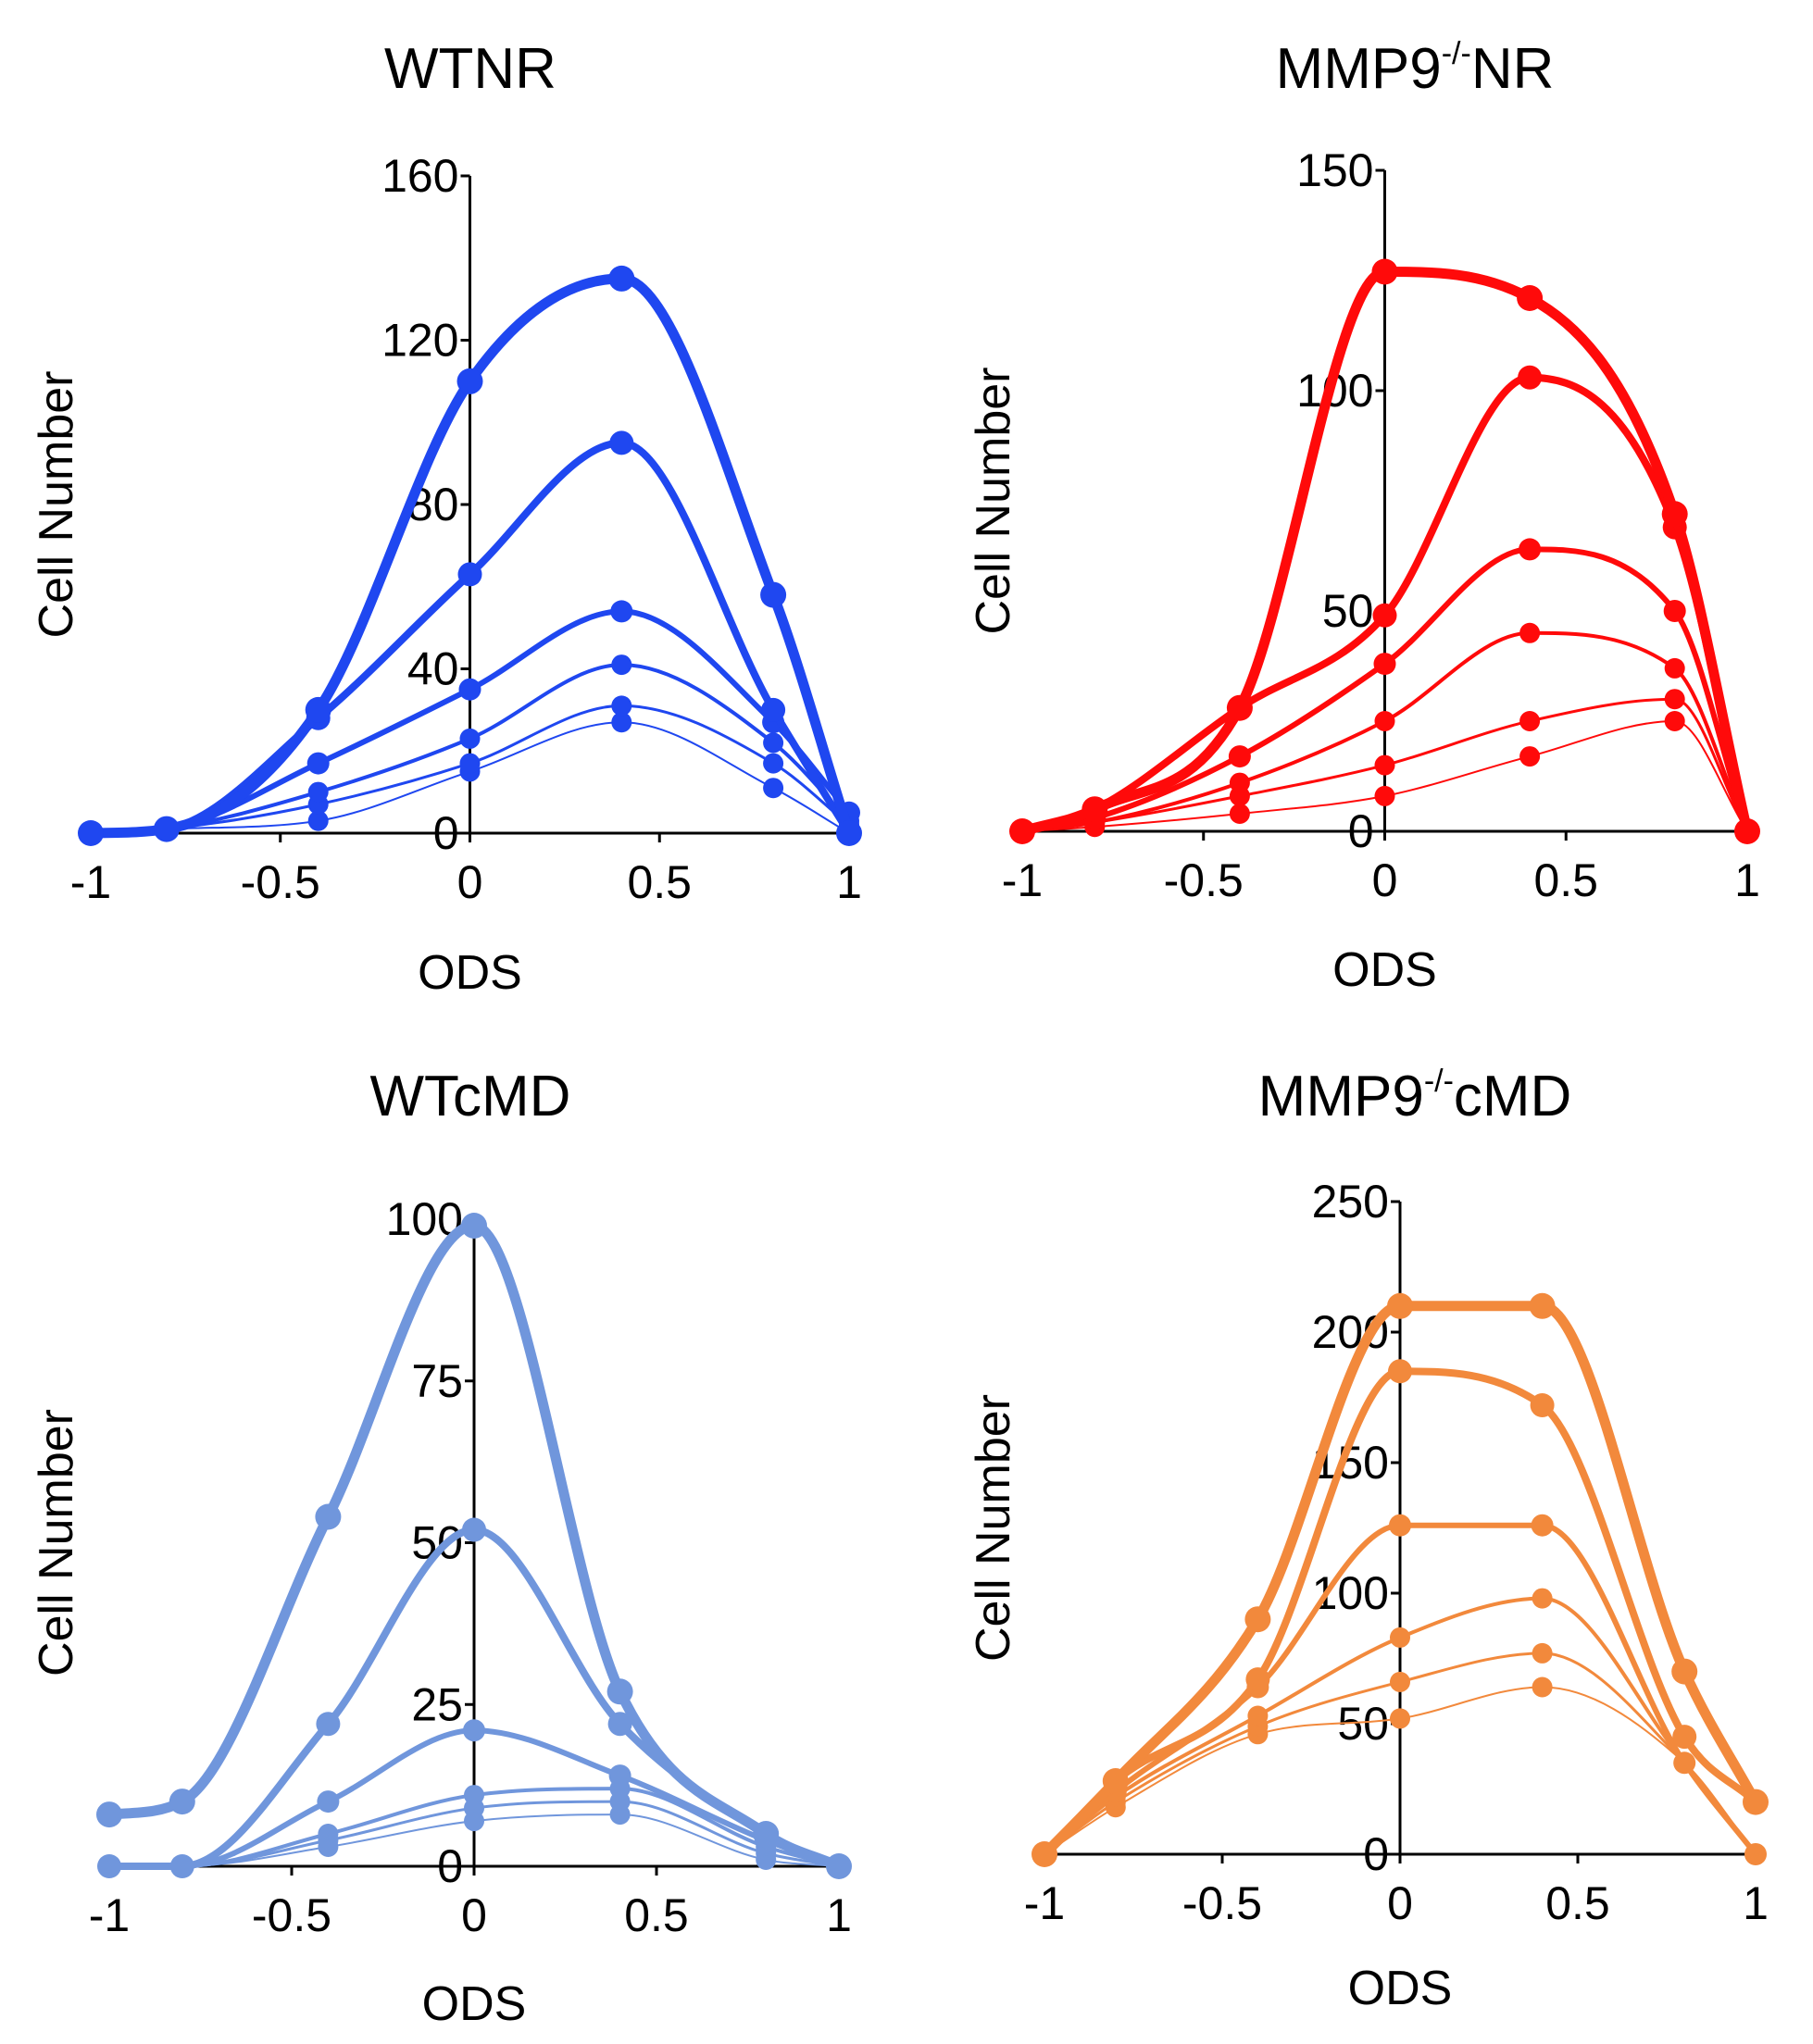  Describe the element at coordinates (1351, 1593) in the screenshot. I see `y-tick-label: 100` at that location.